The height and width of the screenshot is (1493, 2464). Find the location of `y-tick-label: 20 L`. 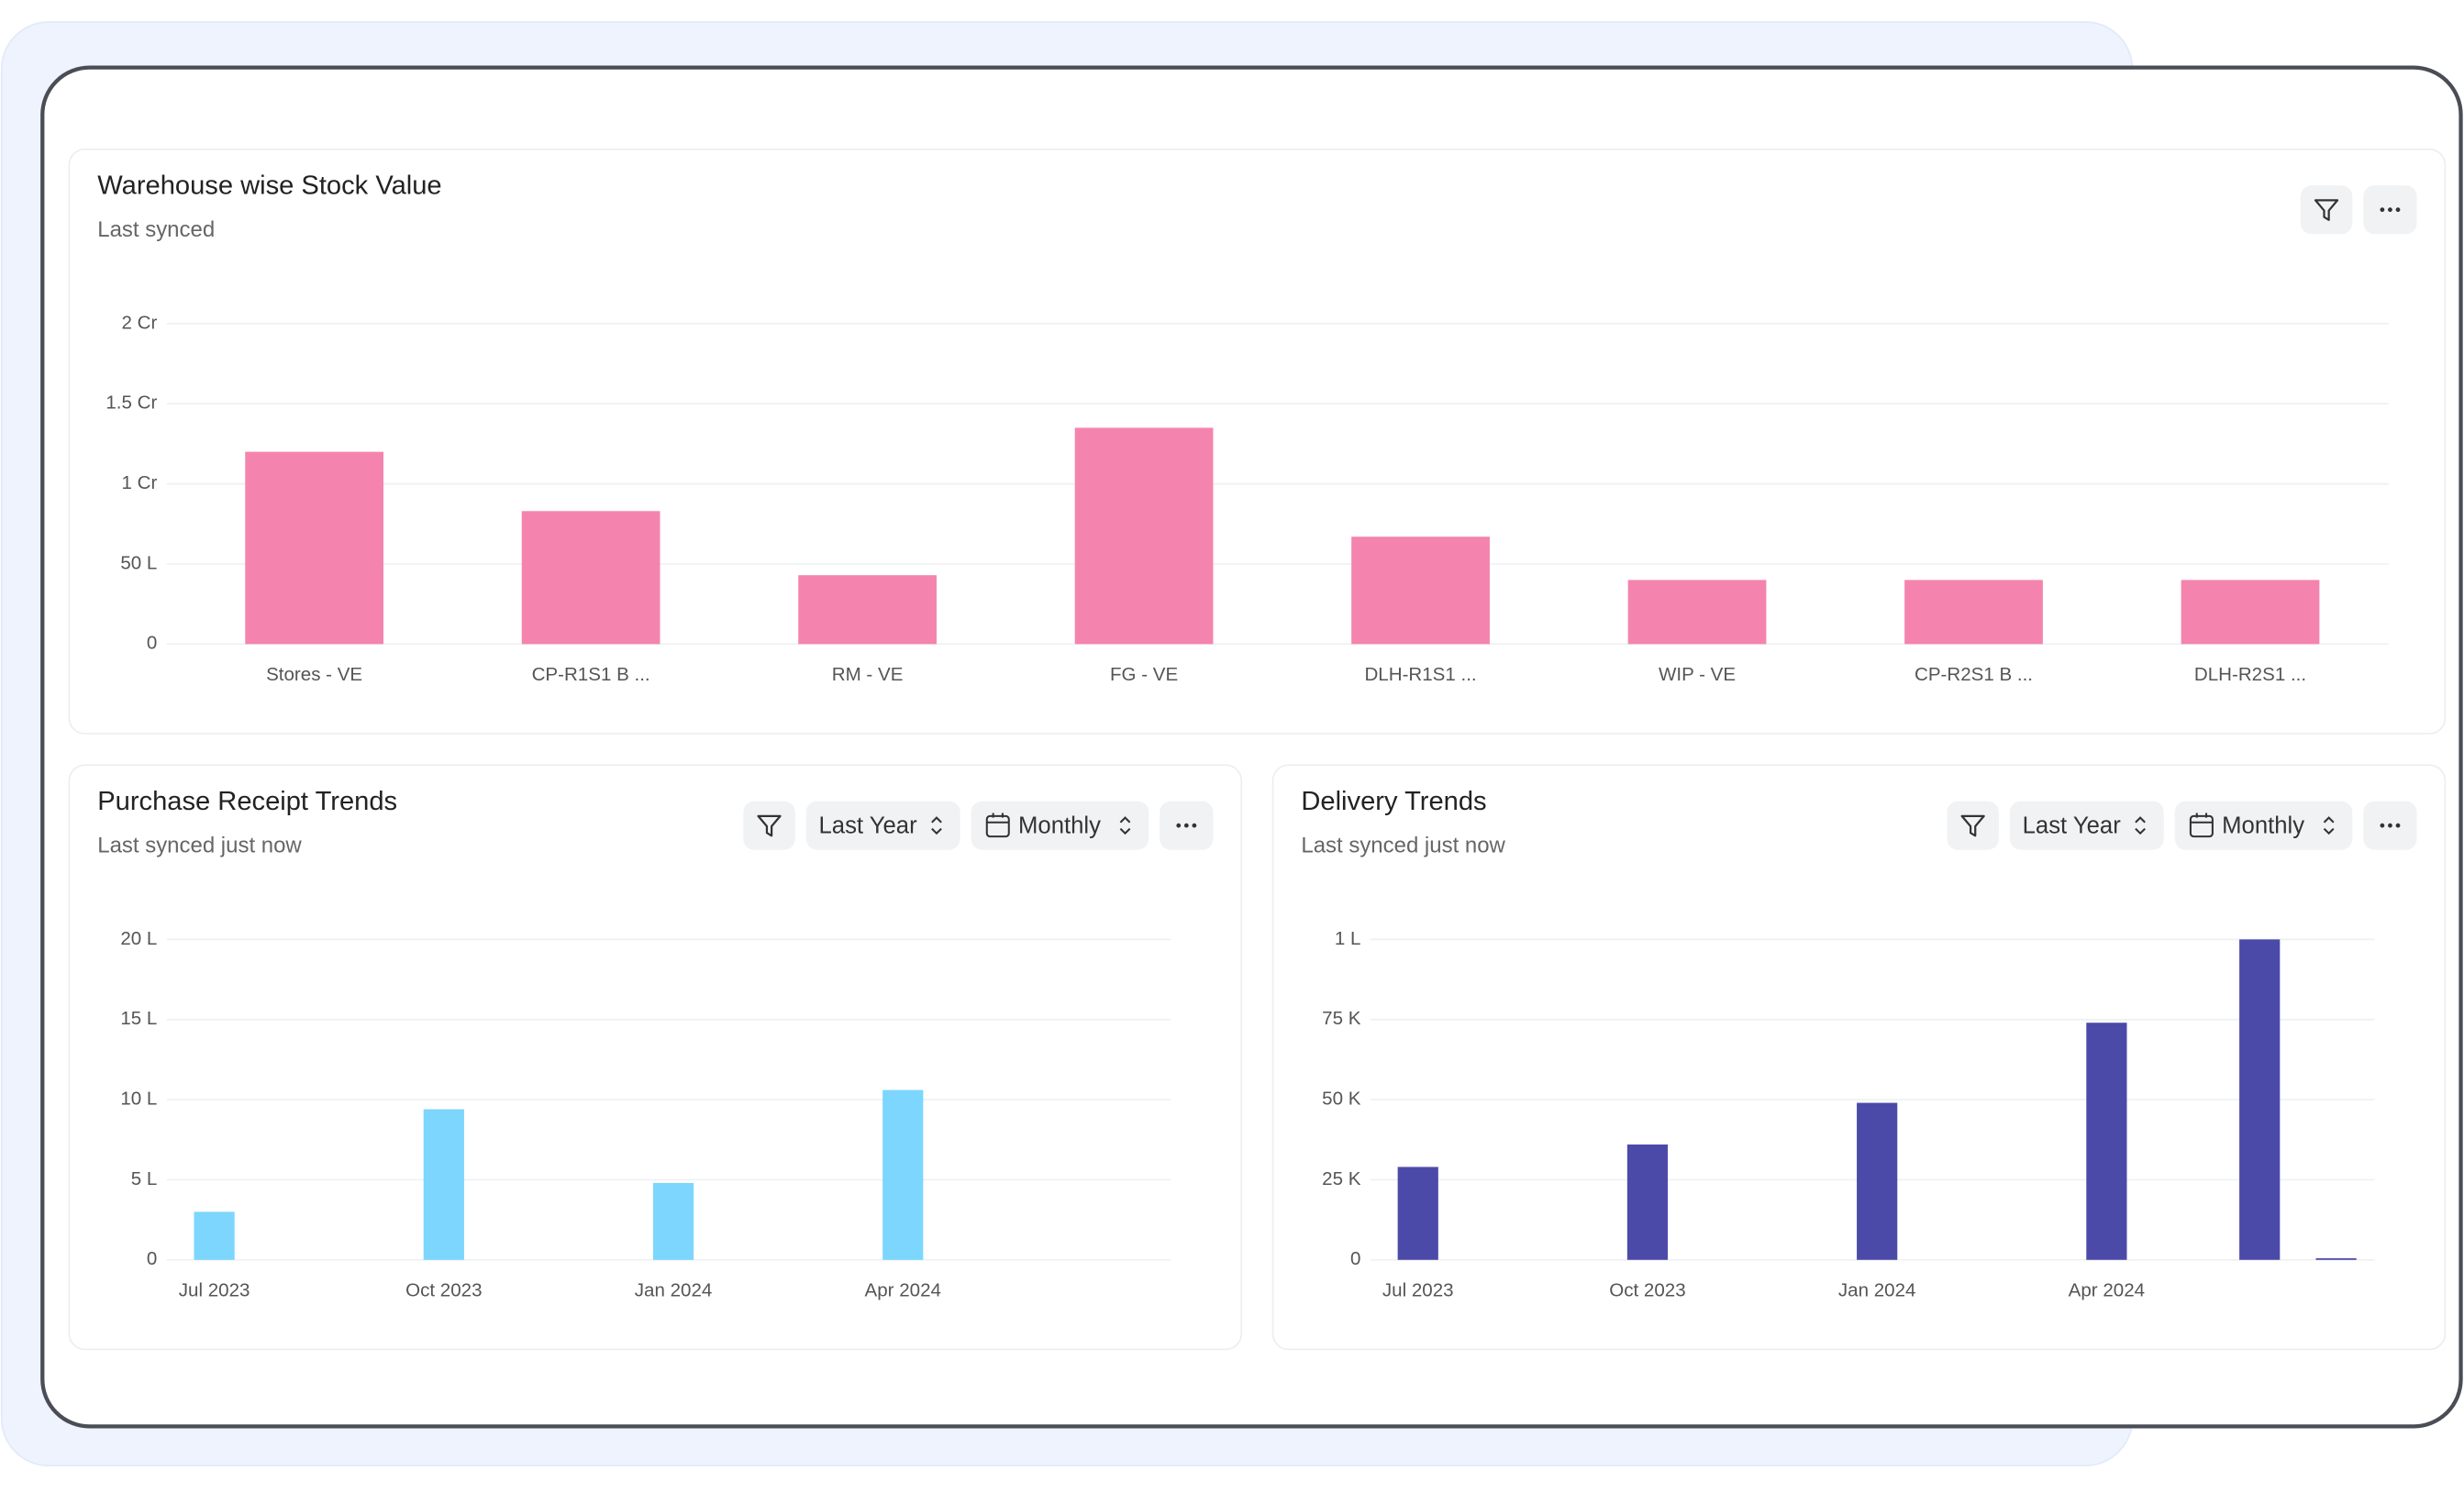

y-tick-label: 20 L is located at coordinates (138, 938).